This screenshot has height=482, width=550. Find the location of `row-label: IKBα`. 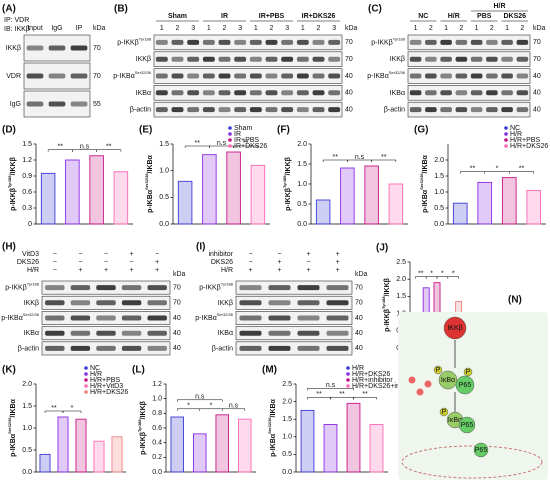

row-label: IKBα is located at coordinates (143, 93).